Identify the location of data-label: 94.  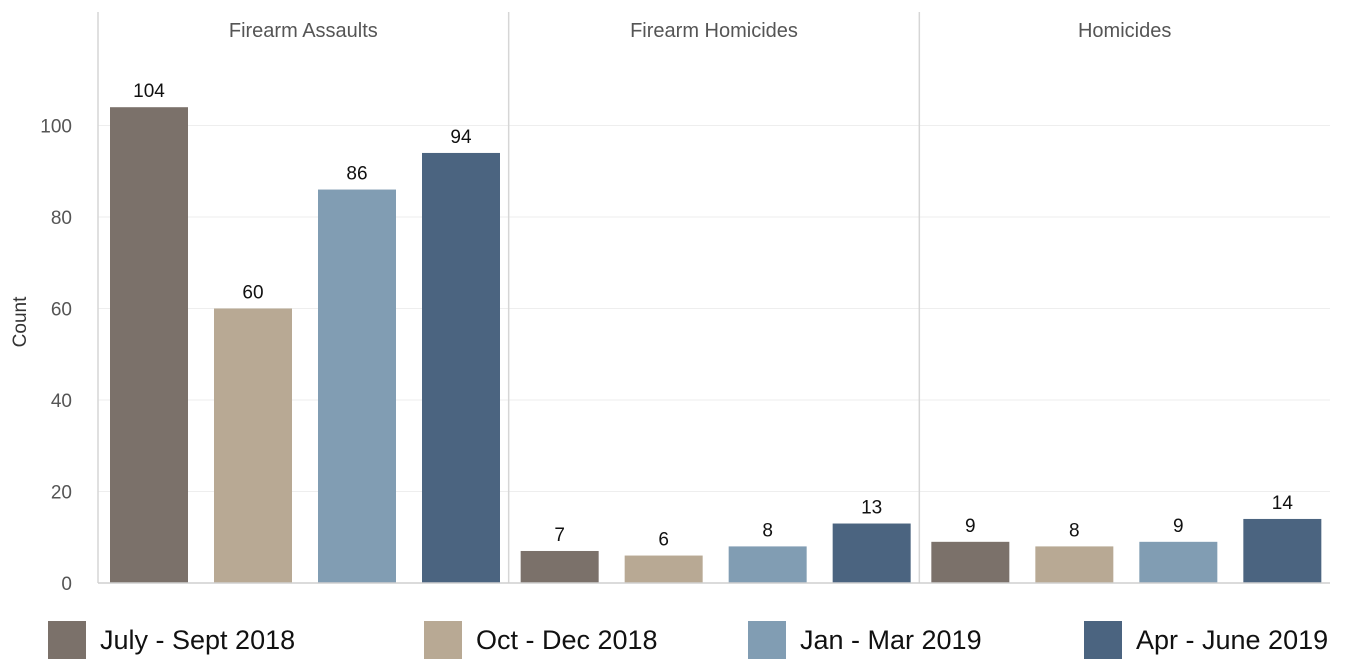
(461, 137).